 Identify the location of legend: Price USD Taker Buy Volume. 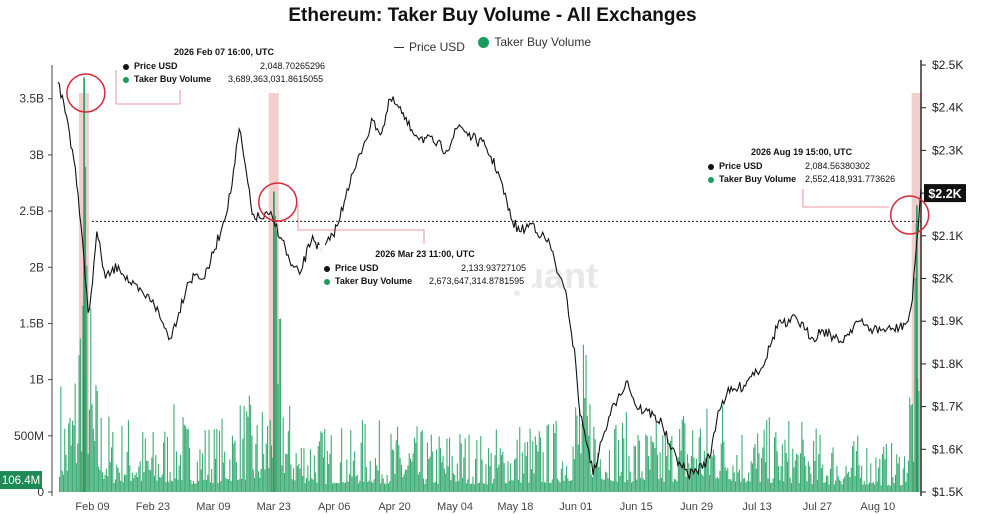
(492, 44).